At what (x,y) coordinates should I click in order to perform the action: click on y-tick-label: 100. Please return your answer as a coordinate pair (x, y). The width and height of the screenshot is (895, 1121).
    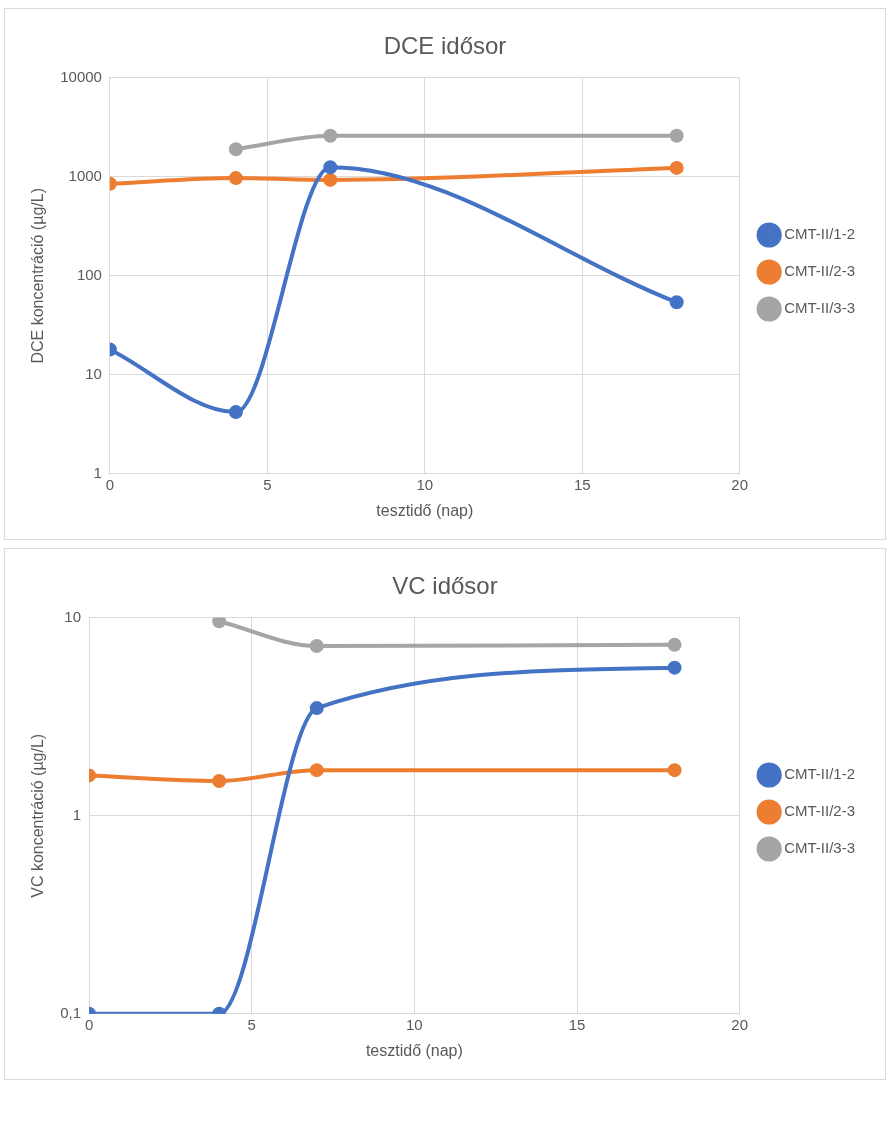
    Looking at the image, I should click on (89, 274).